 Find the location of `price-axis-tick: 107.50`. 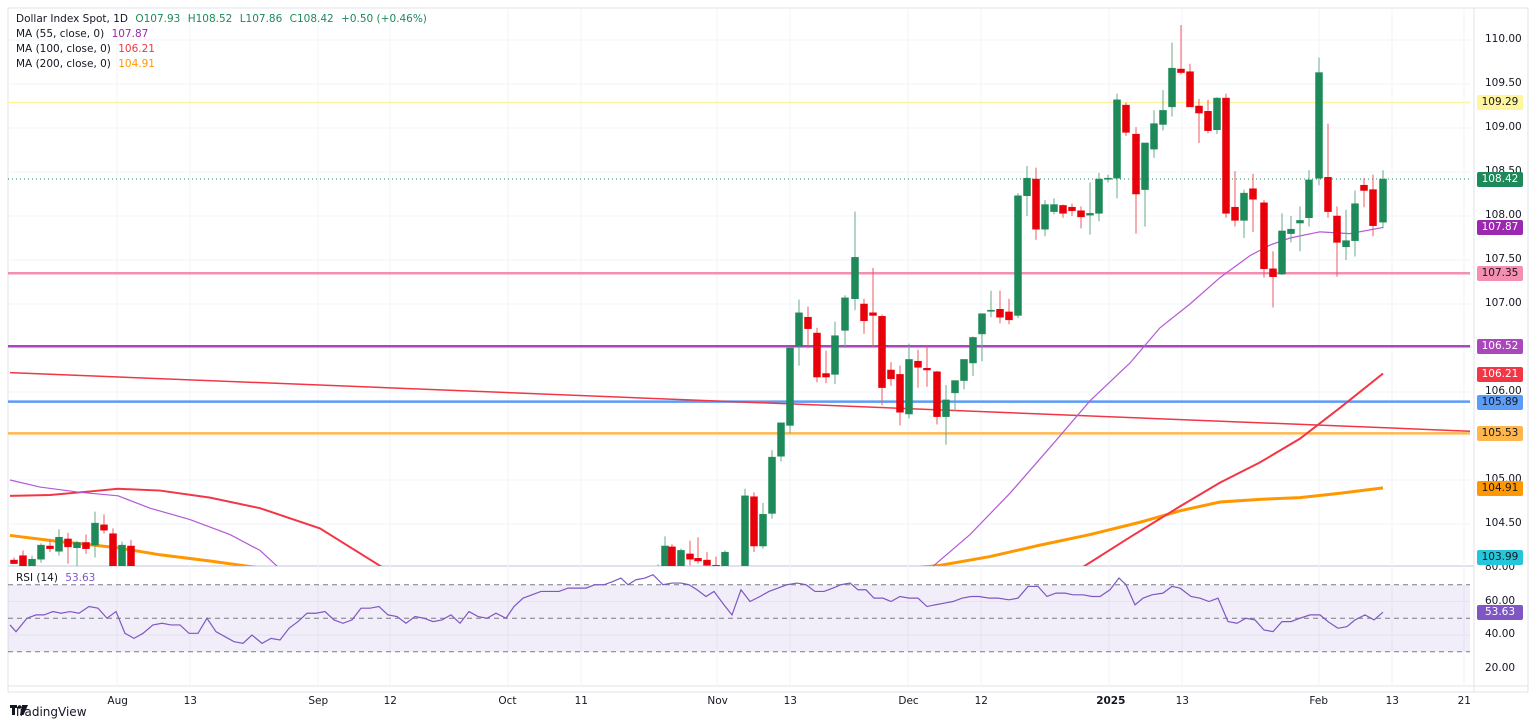

price-axis-tick: 107.50 is located at coordinates (1503, 259).